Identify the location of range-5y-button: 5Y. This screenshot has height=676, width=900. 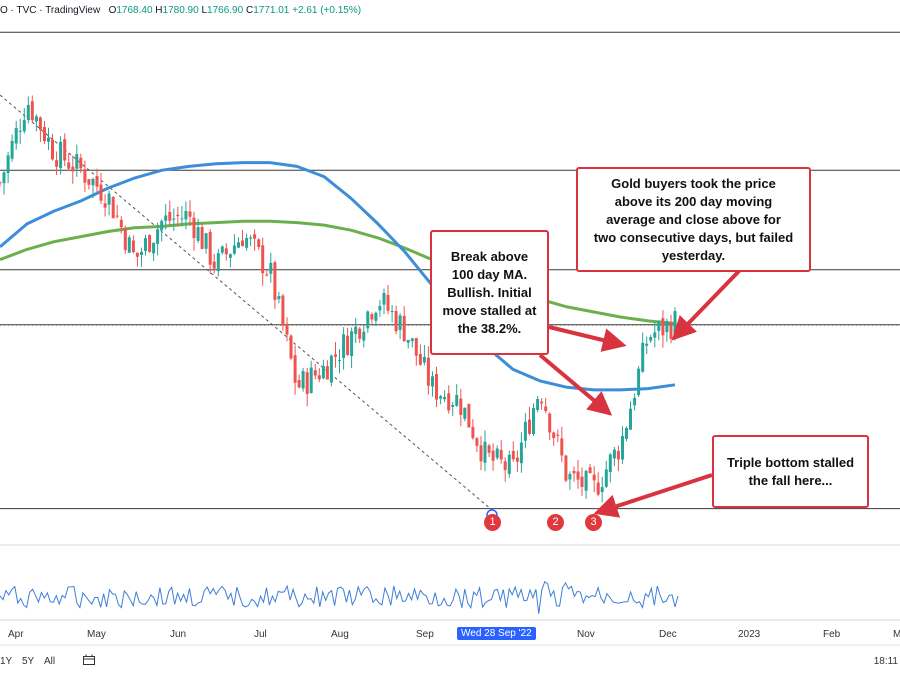
(28, 661).